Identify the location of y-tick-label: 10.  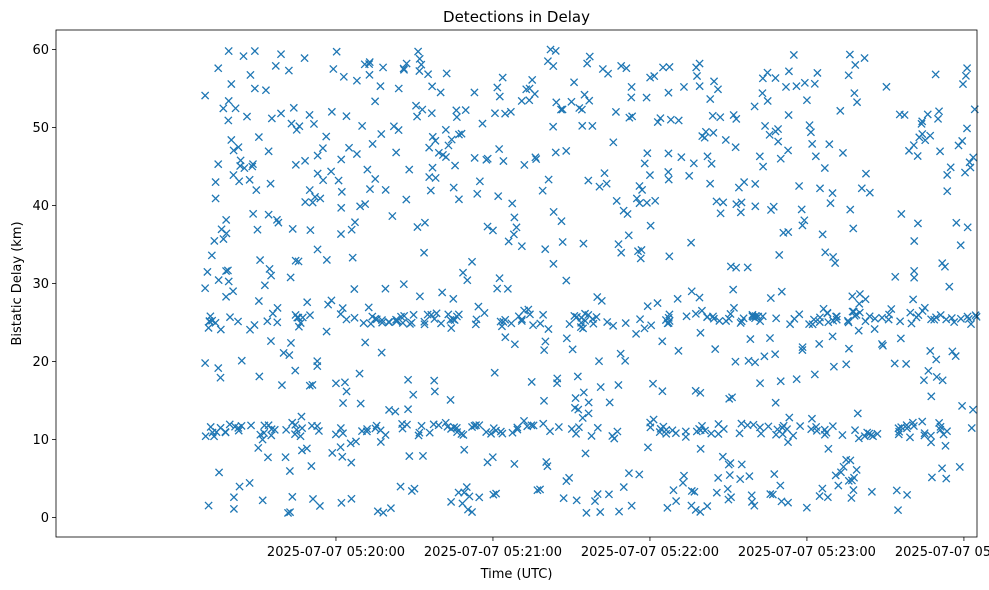
(40, 440).